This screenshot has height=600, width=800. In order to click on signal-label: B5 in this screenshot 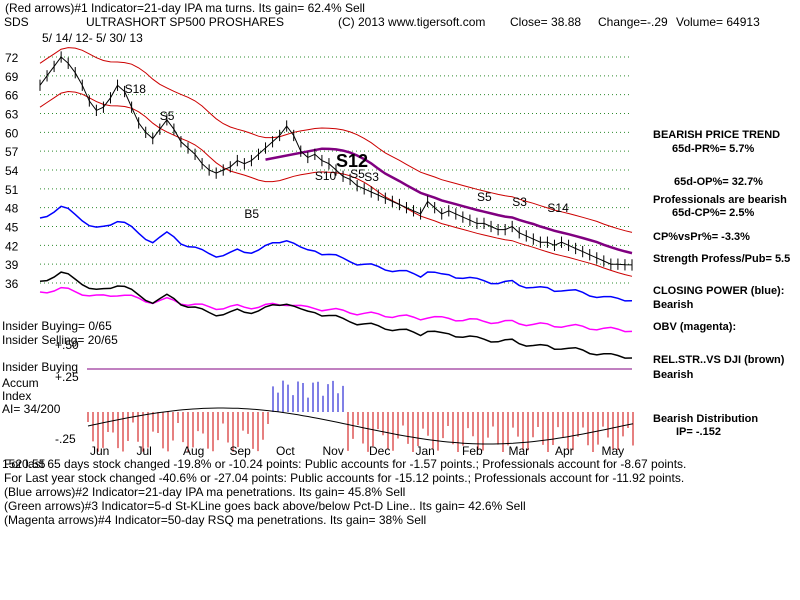, I will do `click(251, 214)`.